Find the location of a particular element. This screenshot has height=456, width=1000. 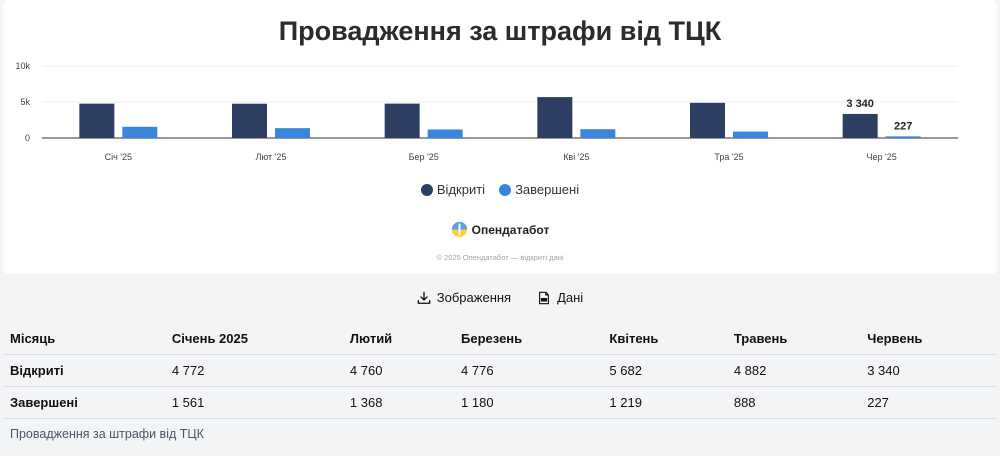

legend-item-closed: Завершені is located at coordinates (539, 189).